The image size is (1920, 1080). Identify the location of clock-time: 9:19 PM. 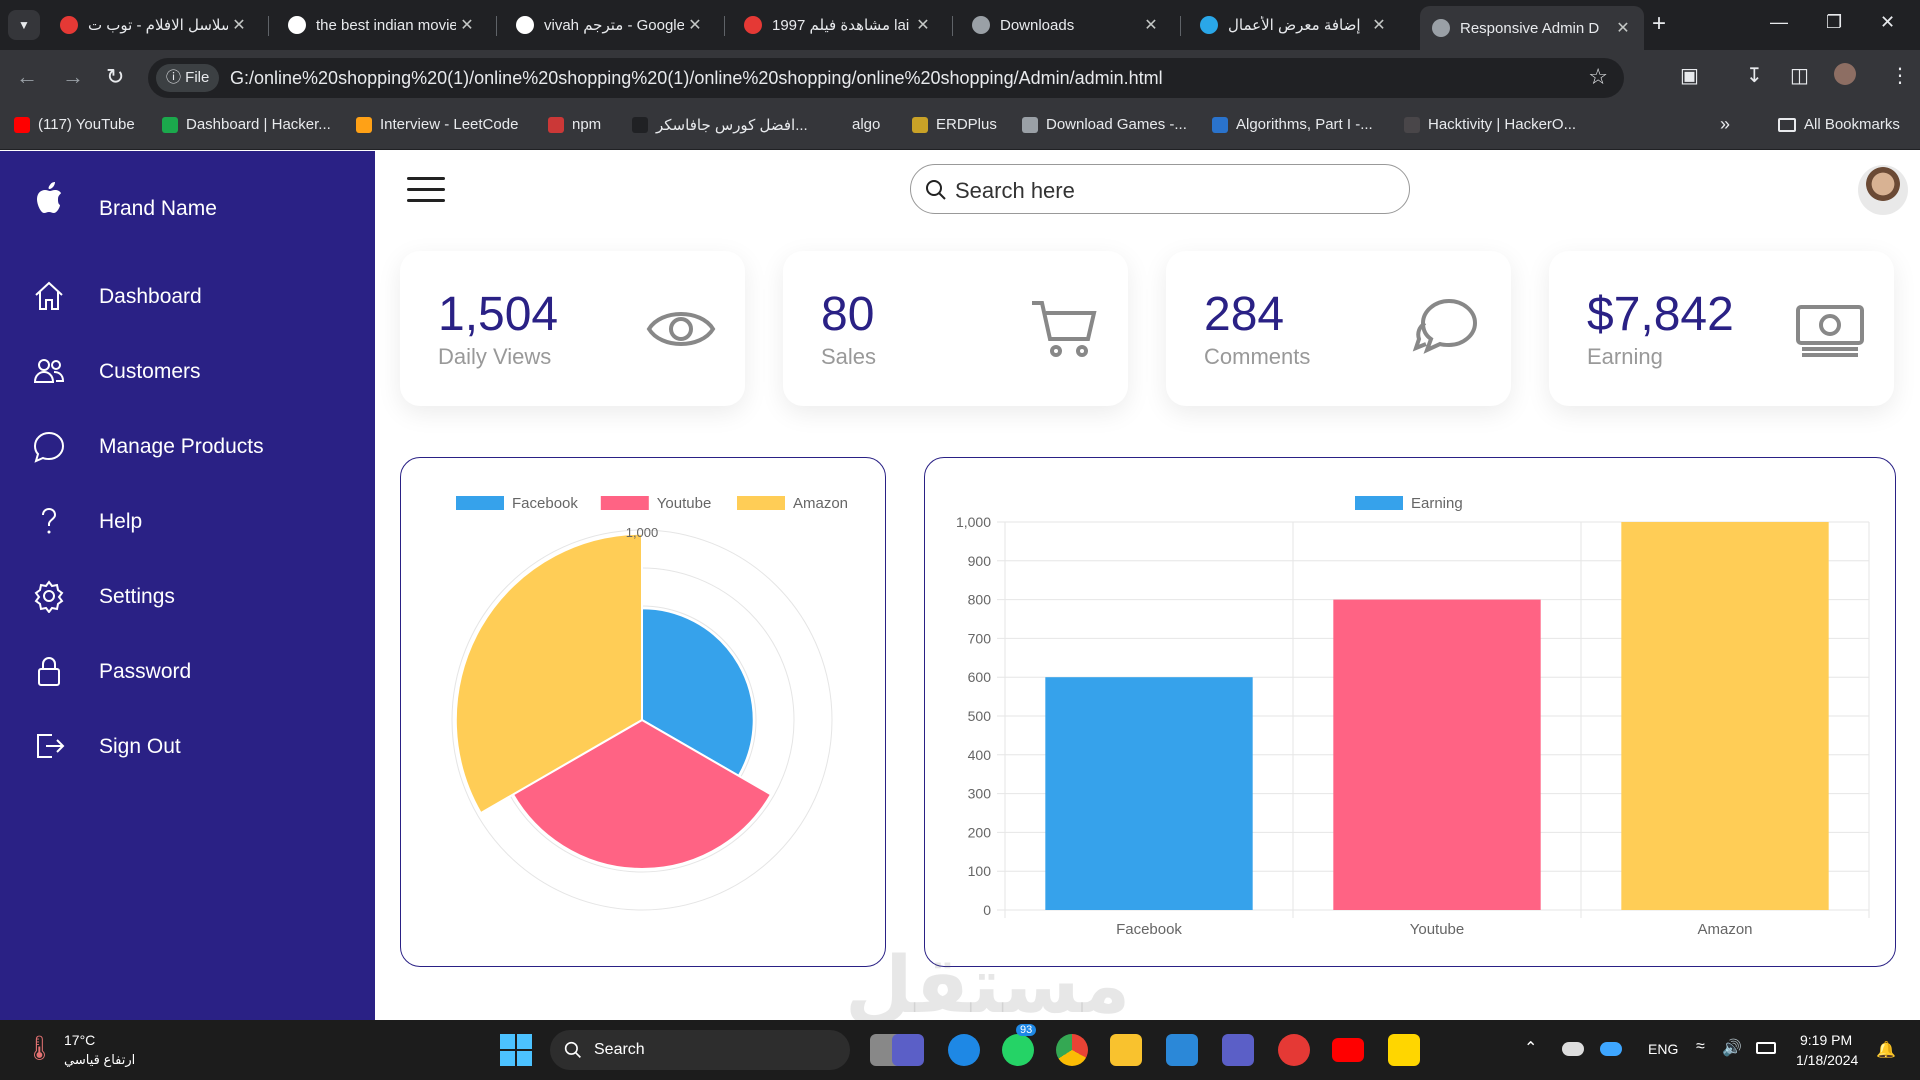
(1826, 1040).